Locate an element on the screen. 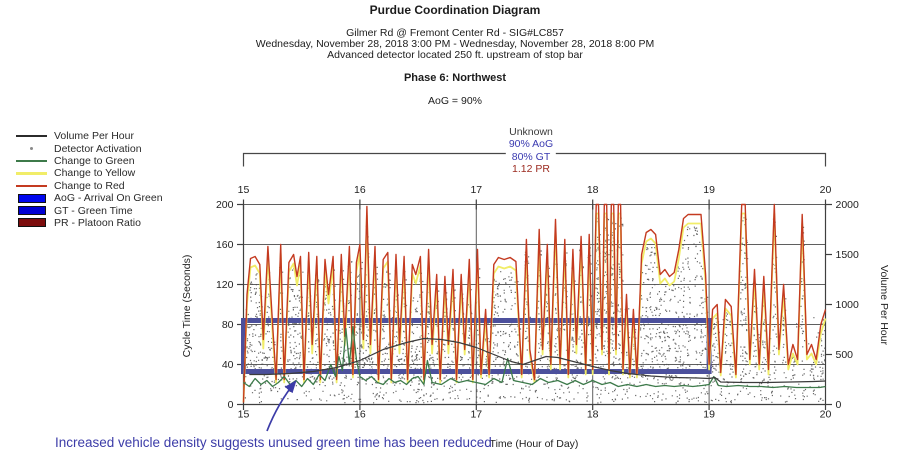  legend-item-detector-activation: Detector Activation is located at coordinates (89, 148).